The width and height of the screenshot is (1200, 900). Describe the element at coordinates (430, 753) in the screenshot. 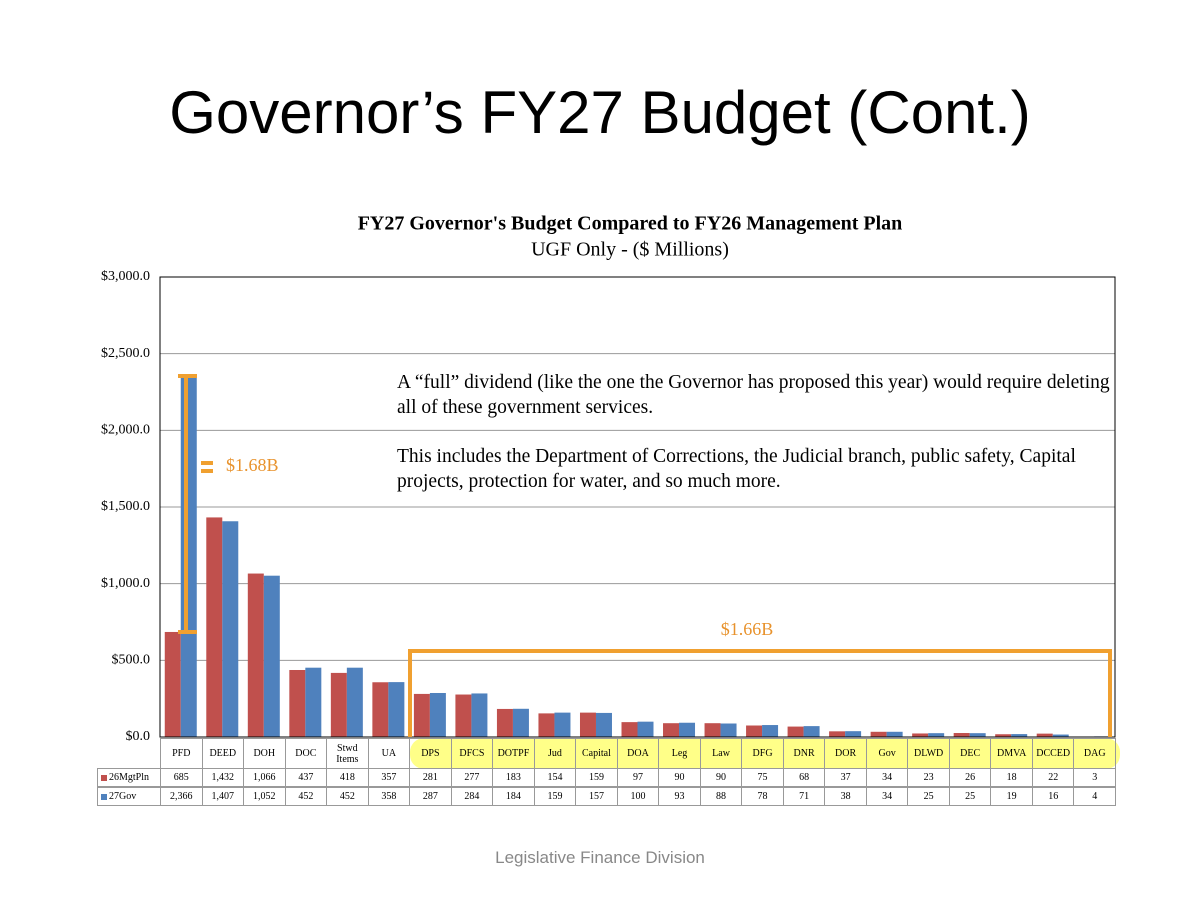

I see `x-tick-label: DPS` at that location.